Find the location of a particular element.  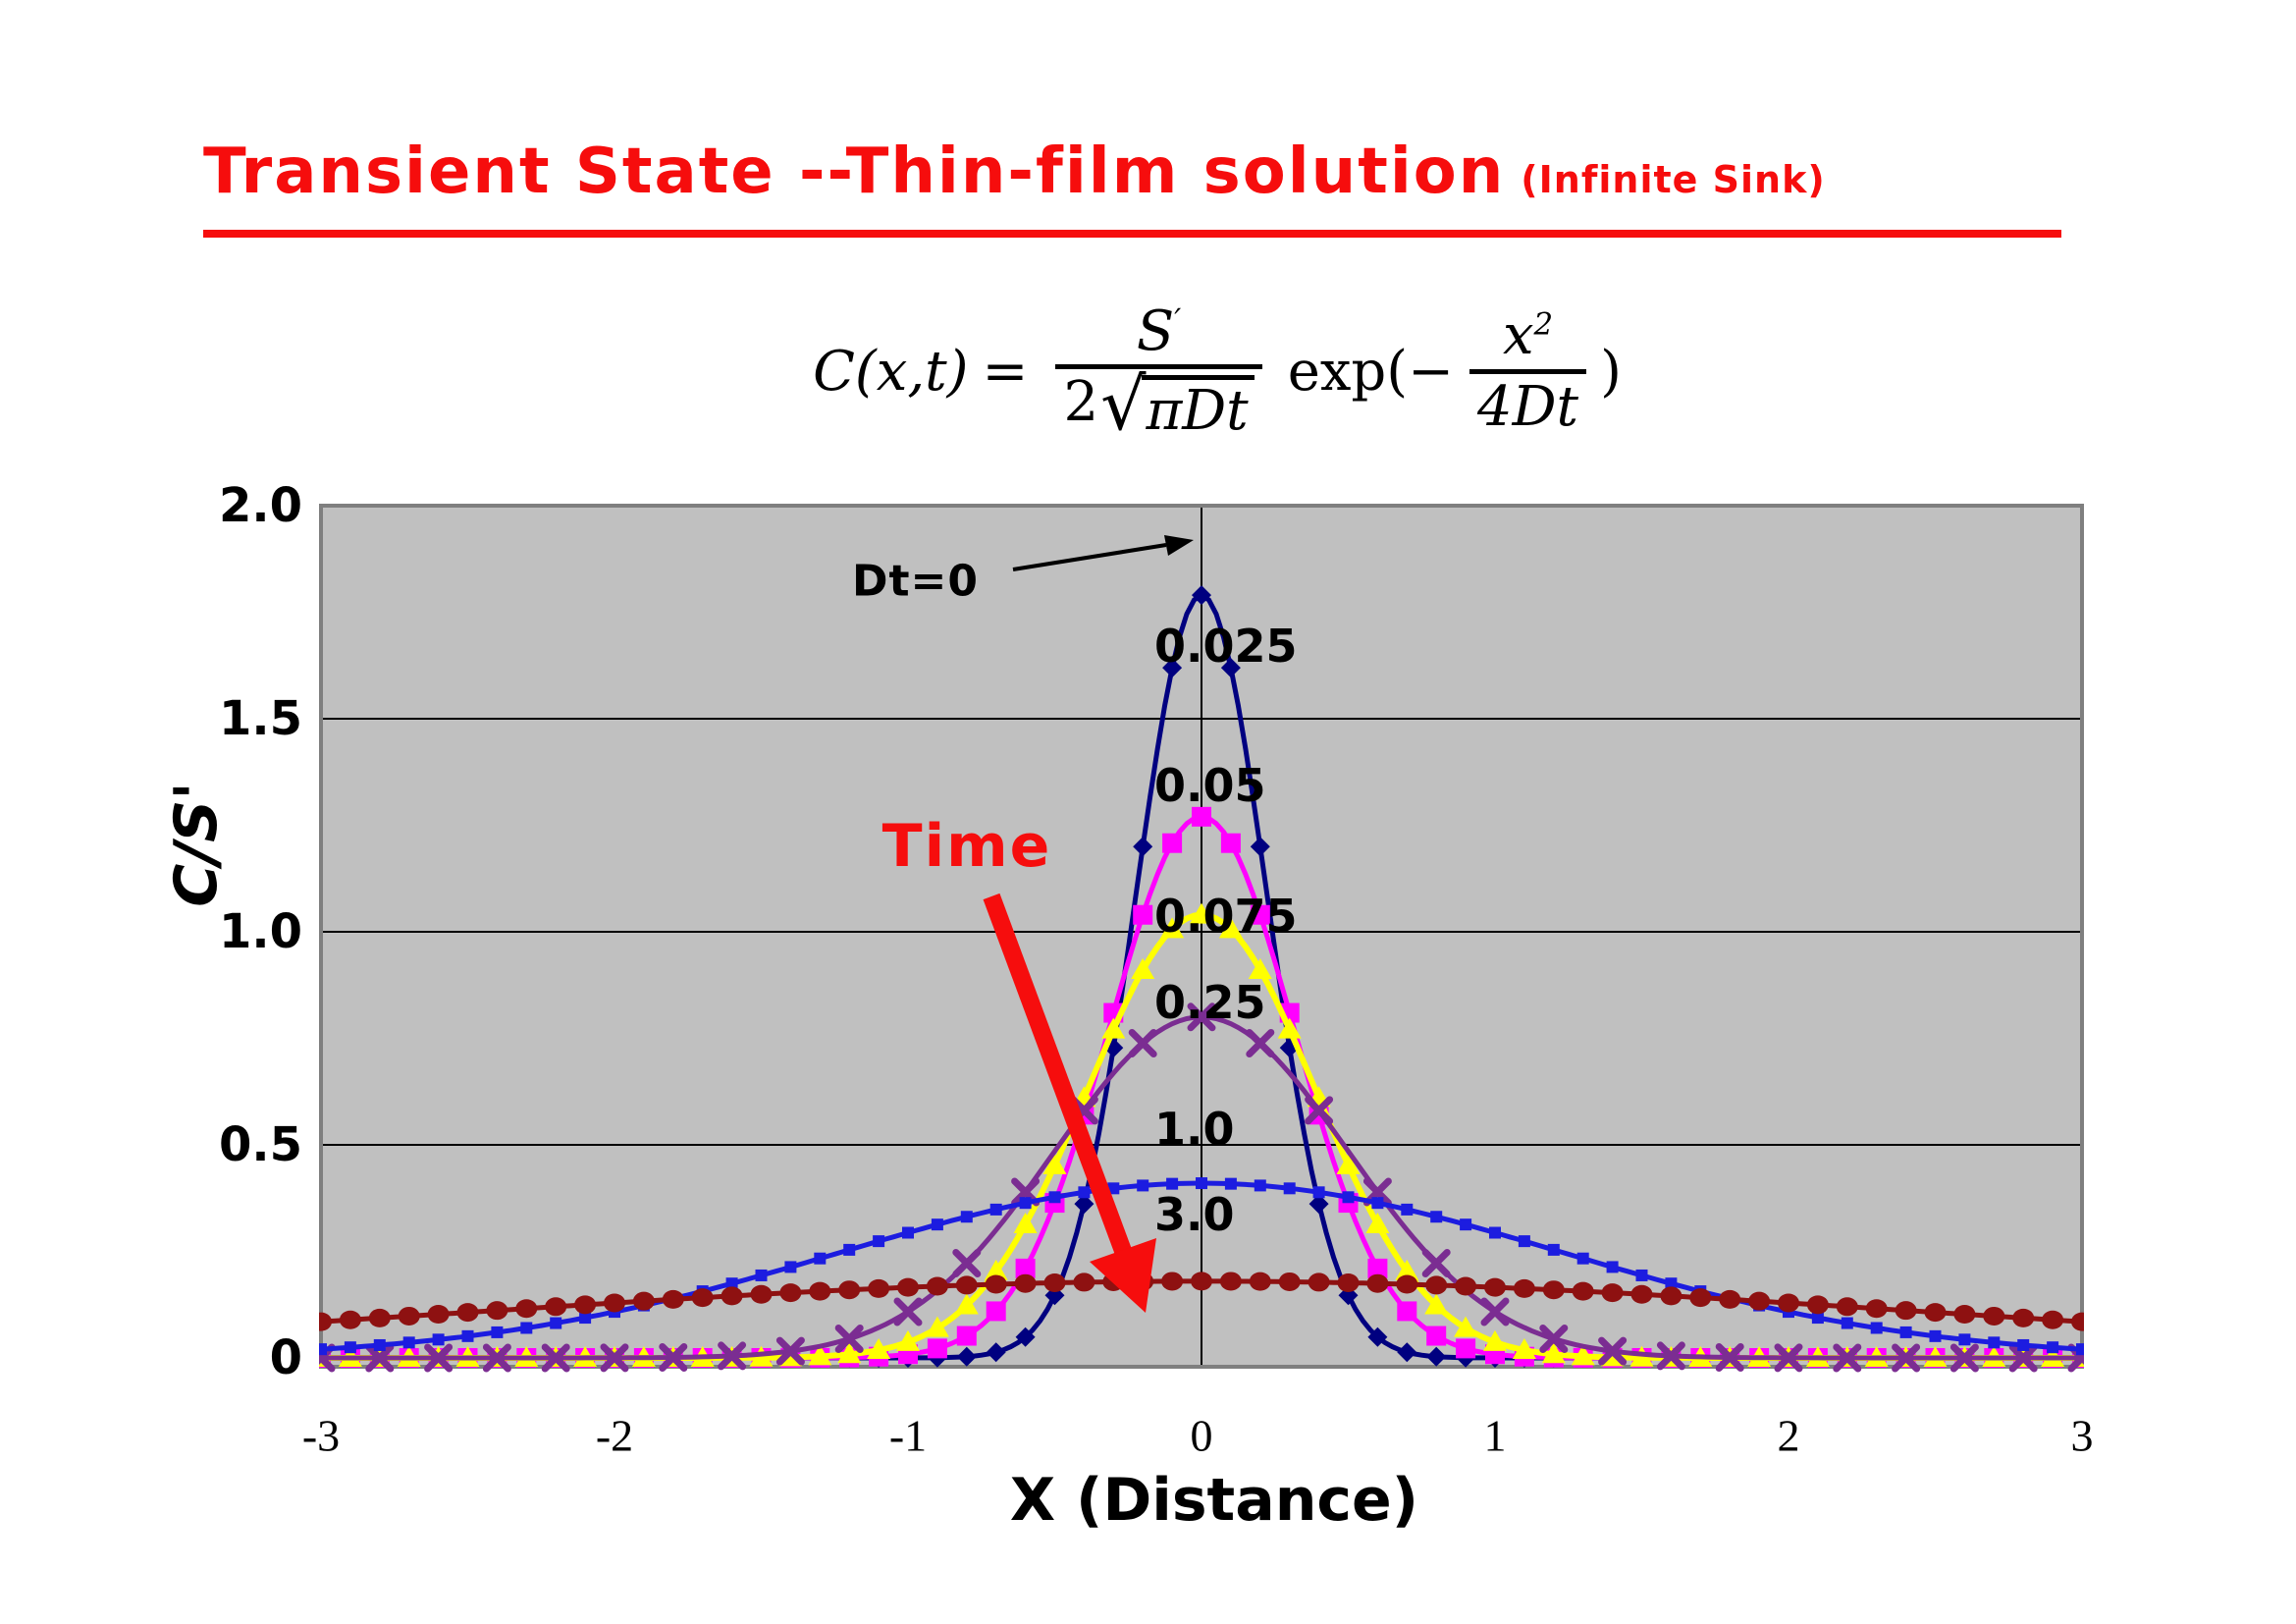

fraction-bar is located at coordinates (1528, 371).